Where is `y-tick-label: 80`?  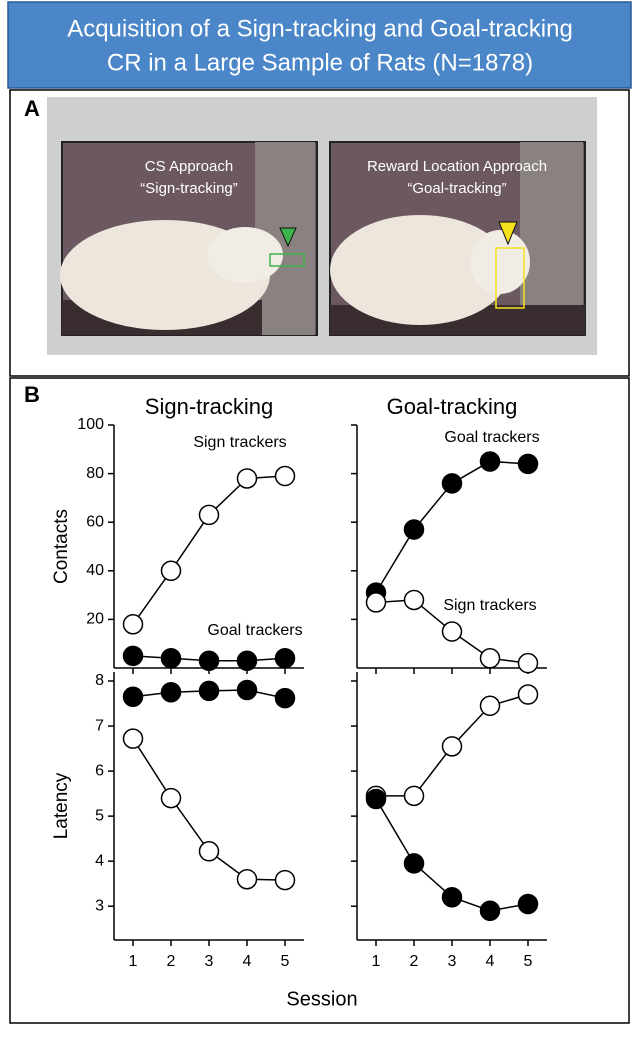
y-tick-label: 80 is located at coordinates (95, 473).